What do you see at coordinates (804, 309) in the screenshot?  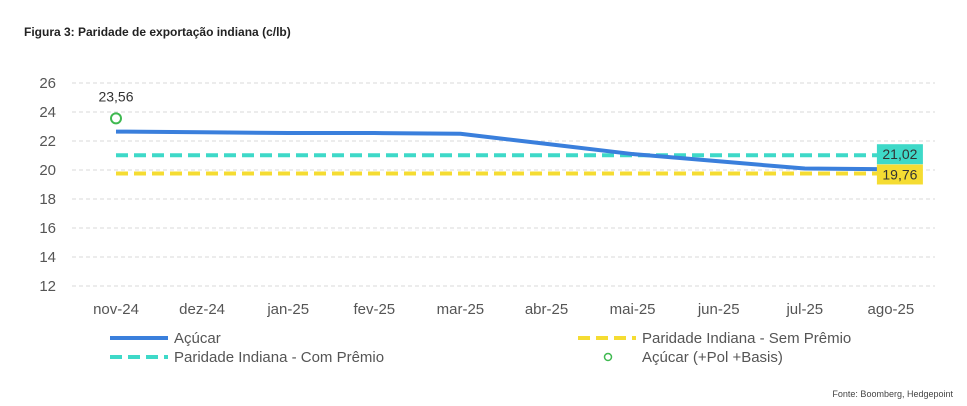 I see `x-tick-label: jul-25` at bounding box center [804, 309].